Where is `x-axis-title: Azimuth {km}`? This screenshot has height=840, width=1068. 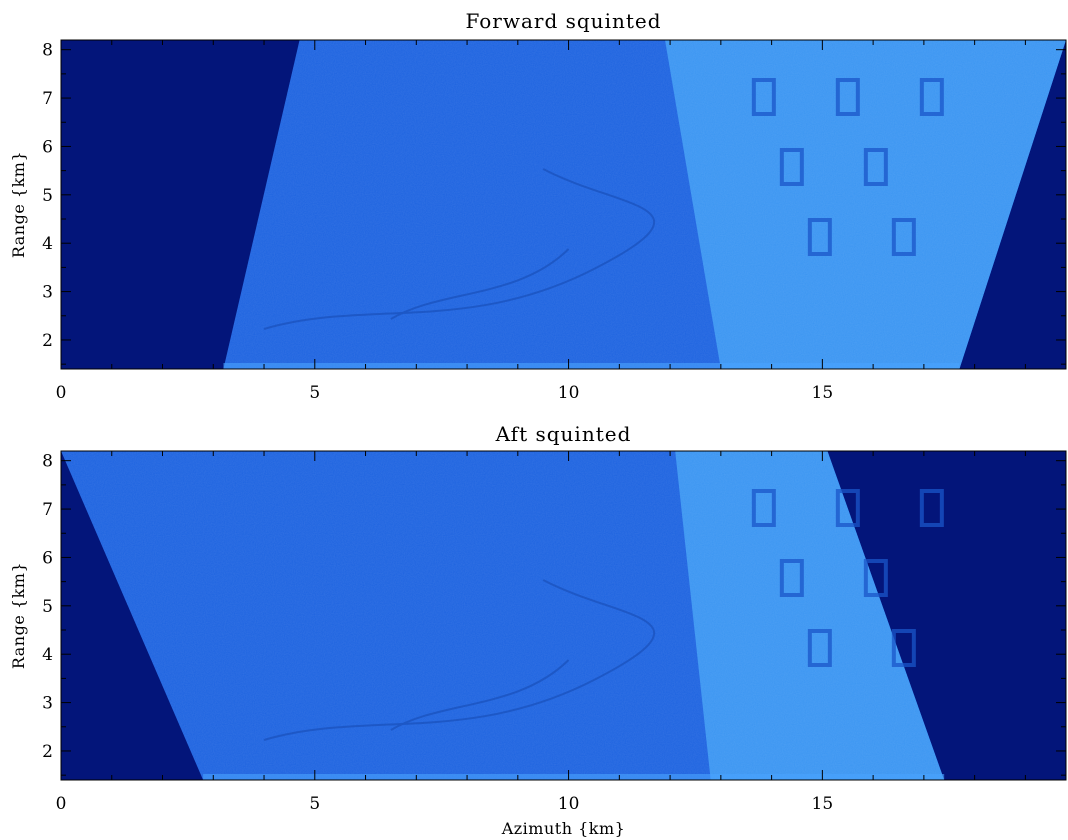
x-axis-title: Azimuth {km} is located at coordinates (563, 828).